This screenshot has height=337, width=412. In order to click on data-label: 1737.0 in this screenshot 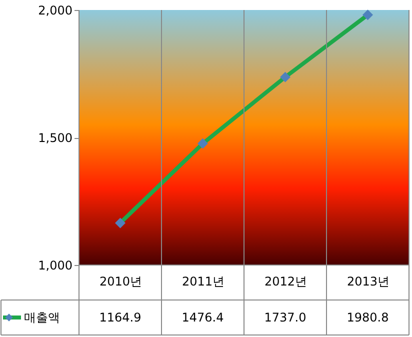, I will do `click(285, 317)`.